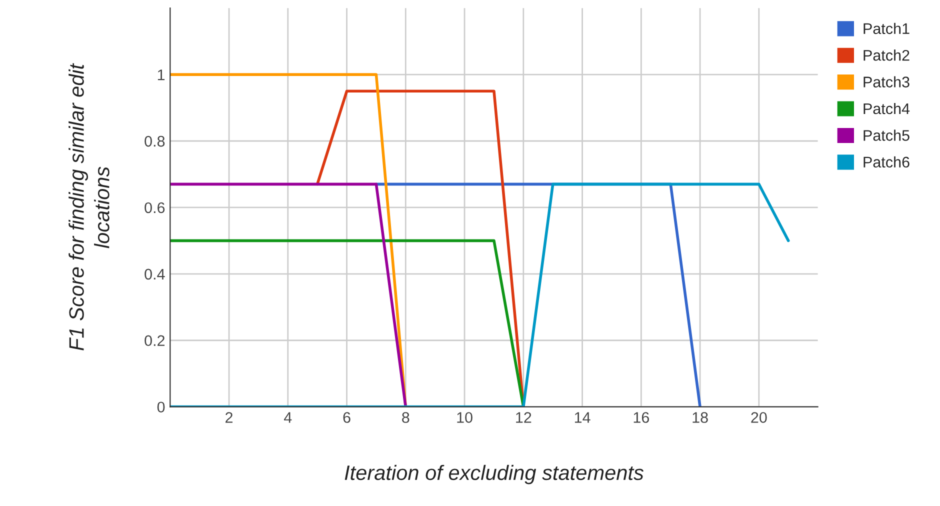  What do you see at coordinates (887, 28) in the screenshot?
I see `legend-label: Patch1` at bounding box center [887, 28].